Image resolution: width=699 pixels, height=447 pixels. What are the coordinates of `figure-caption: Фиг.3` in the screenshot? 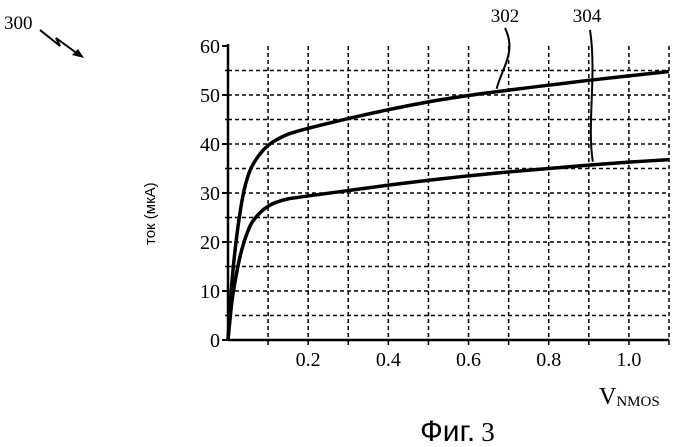 It's located at (457, 431).